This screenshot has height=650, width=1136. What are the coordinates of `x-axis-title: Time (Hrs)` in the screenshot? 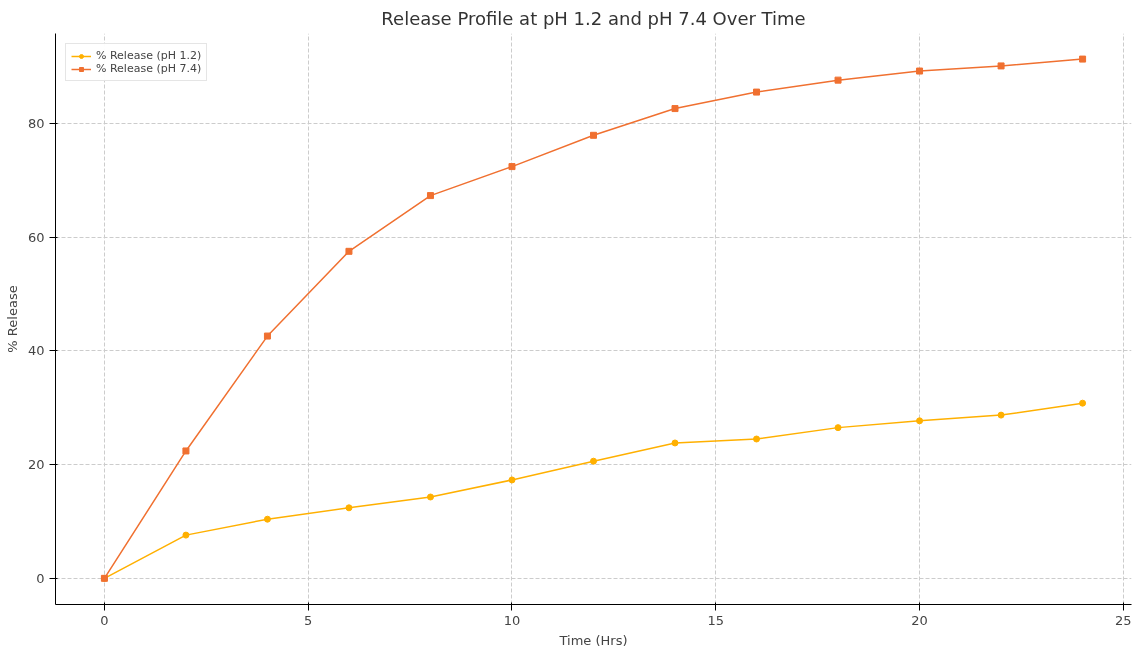 It's located at (593, 640).